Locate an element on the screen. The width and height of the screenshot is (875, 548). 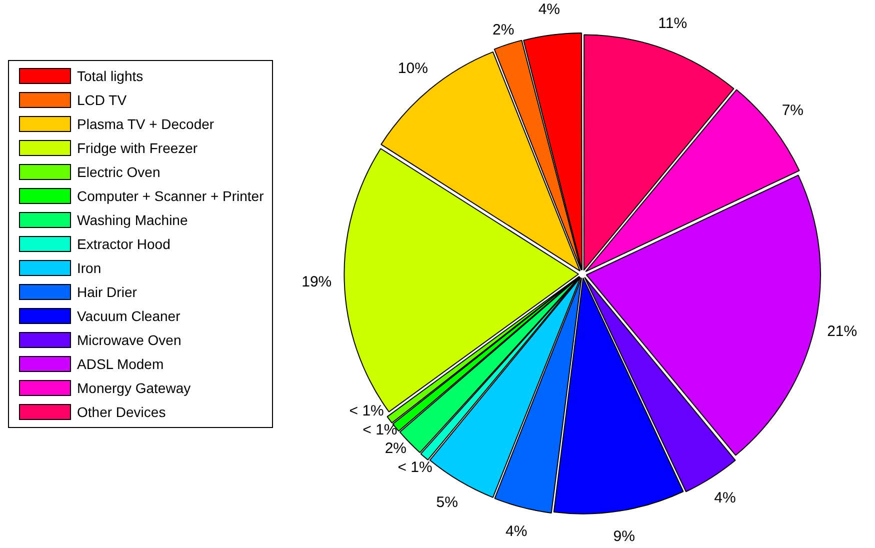
legend-label: Washing Machine is located at coordinates (132, 220).